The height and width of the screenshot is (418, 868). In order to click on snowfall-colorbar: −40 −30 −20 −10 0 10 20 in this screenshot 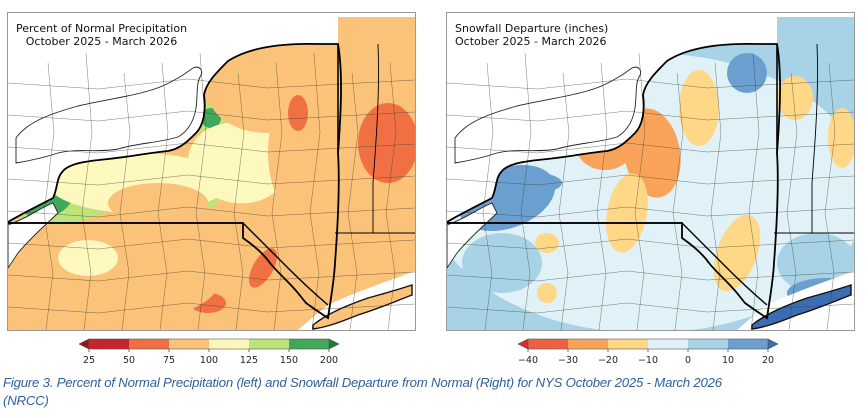, I will do `click(649, 351)`.